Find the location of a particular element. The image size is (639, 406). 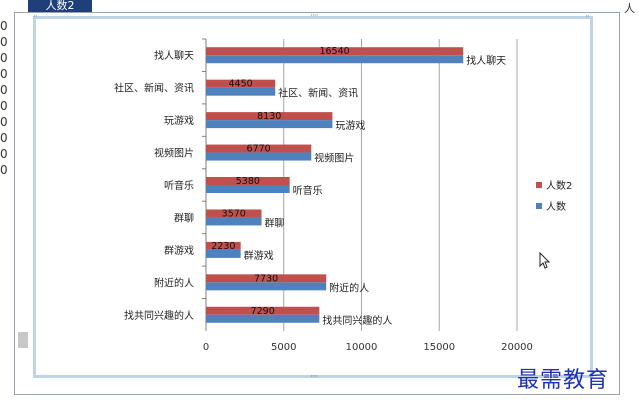

left-column-cells: 0 0 0 0 0 0 0 0 0 0 is located at coordinates (8, 98).